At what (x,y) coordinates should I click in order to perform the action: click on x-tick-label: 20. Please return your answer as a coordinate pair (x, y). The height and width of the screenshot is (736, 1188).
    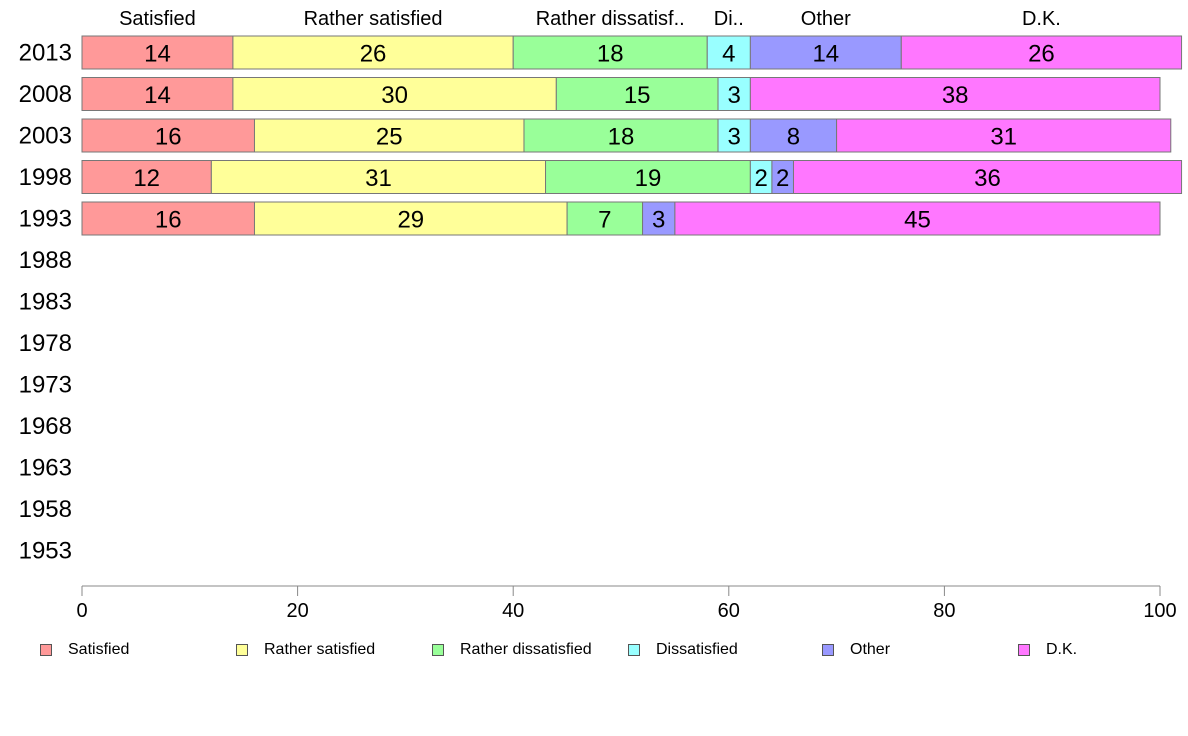
    Looking at the image, I should click on (297, 611).